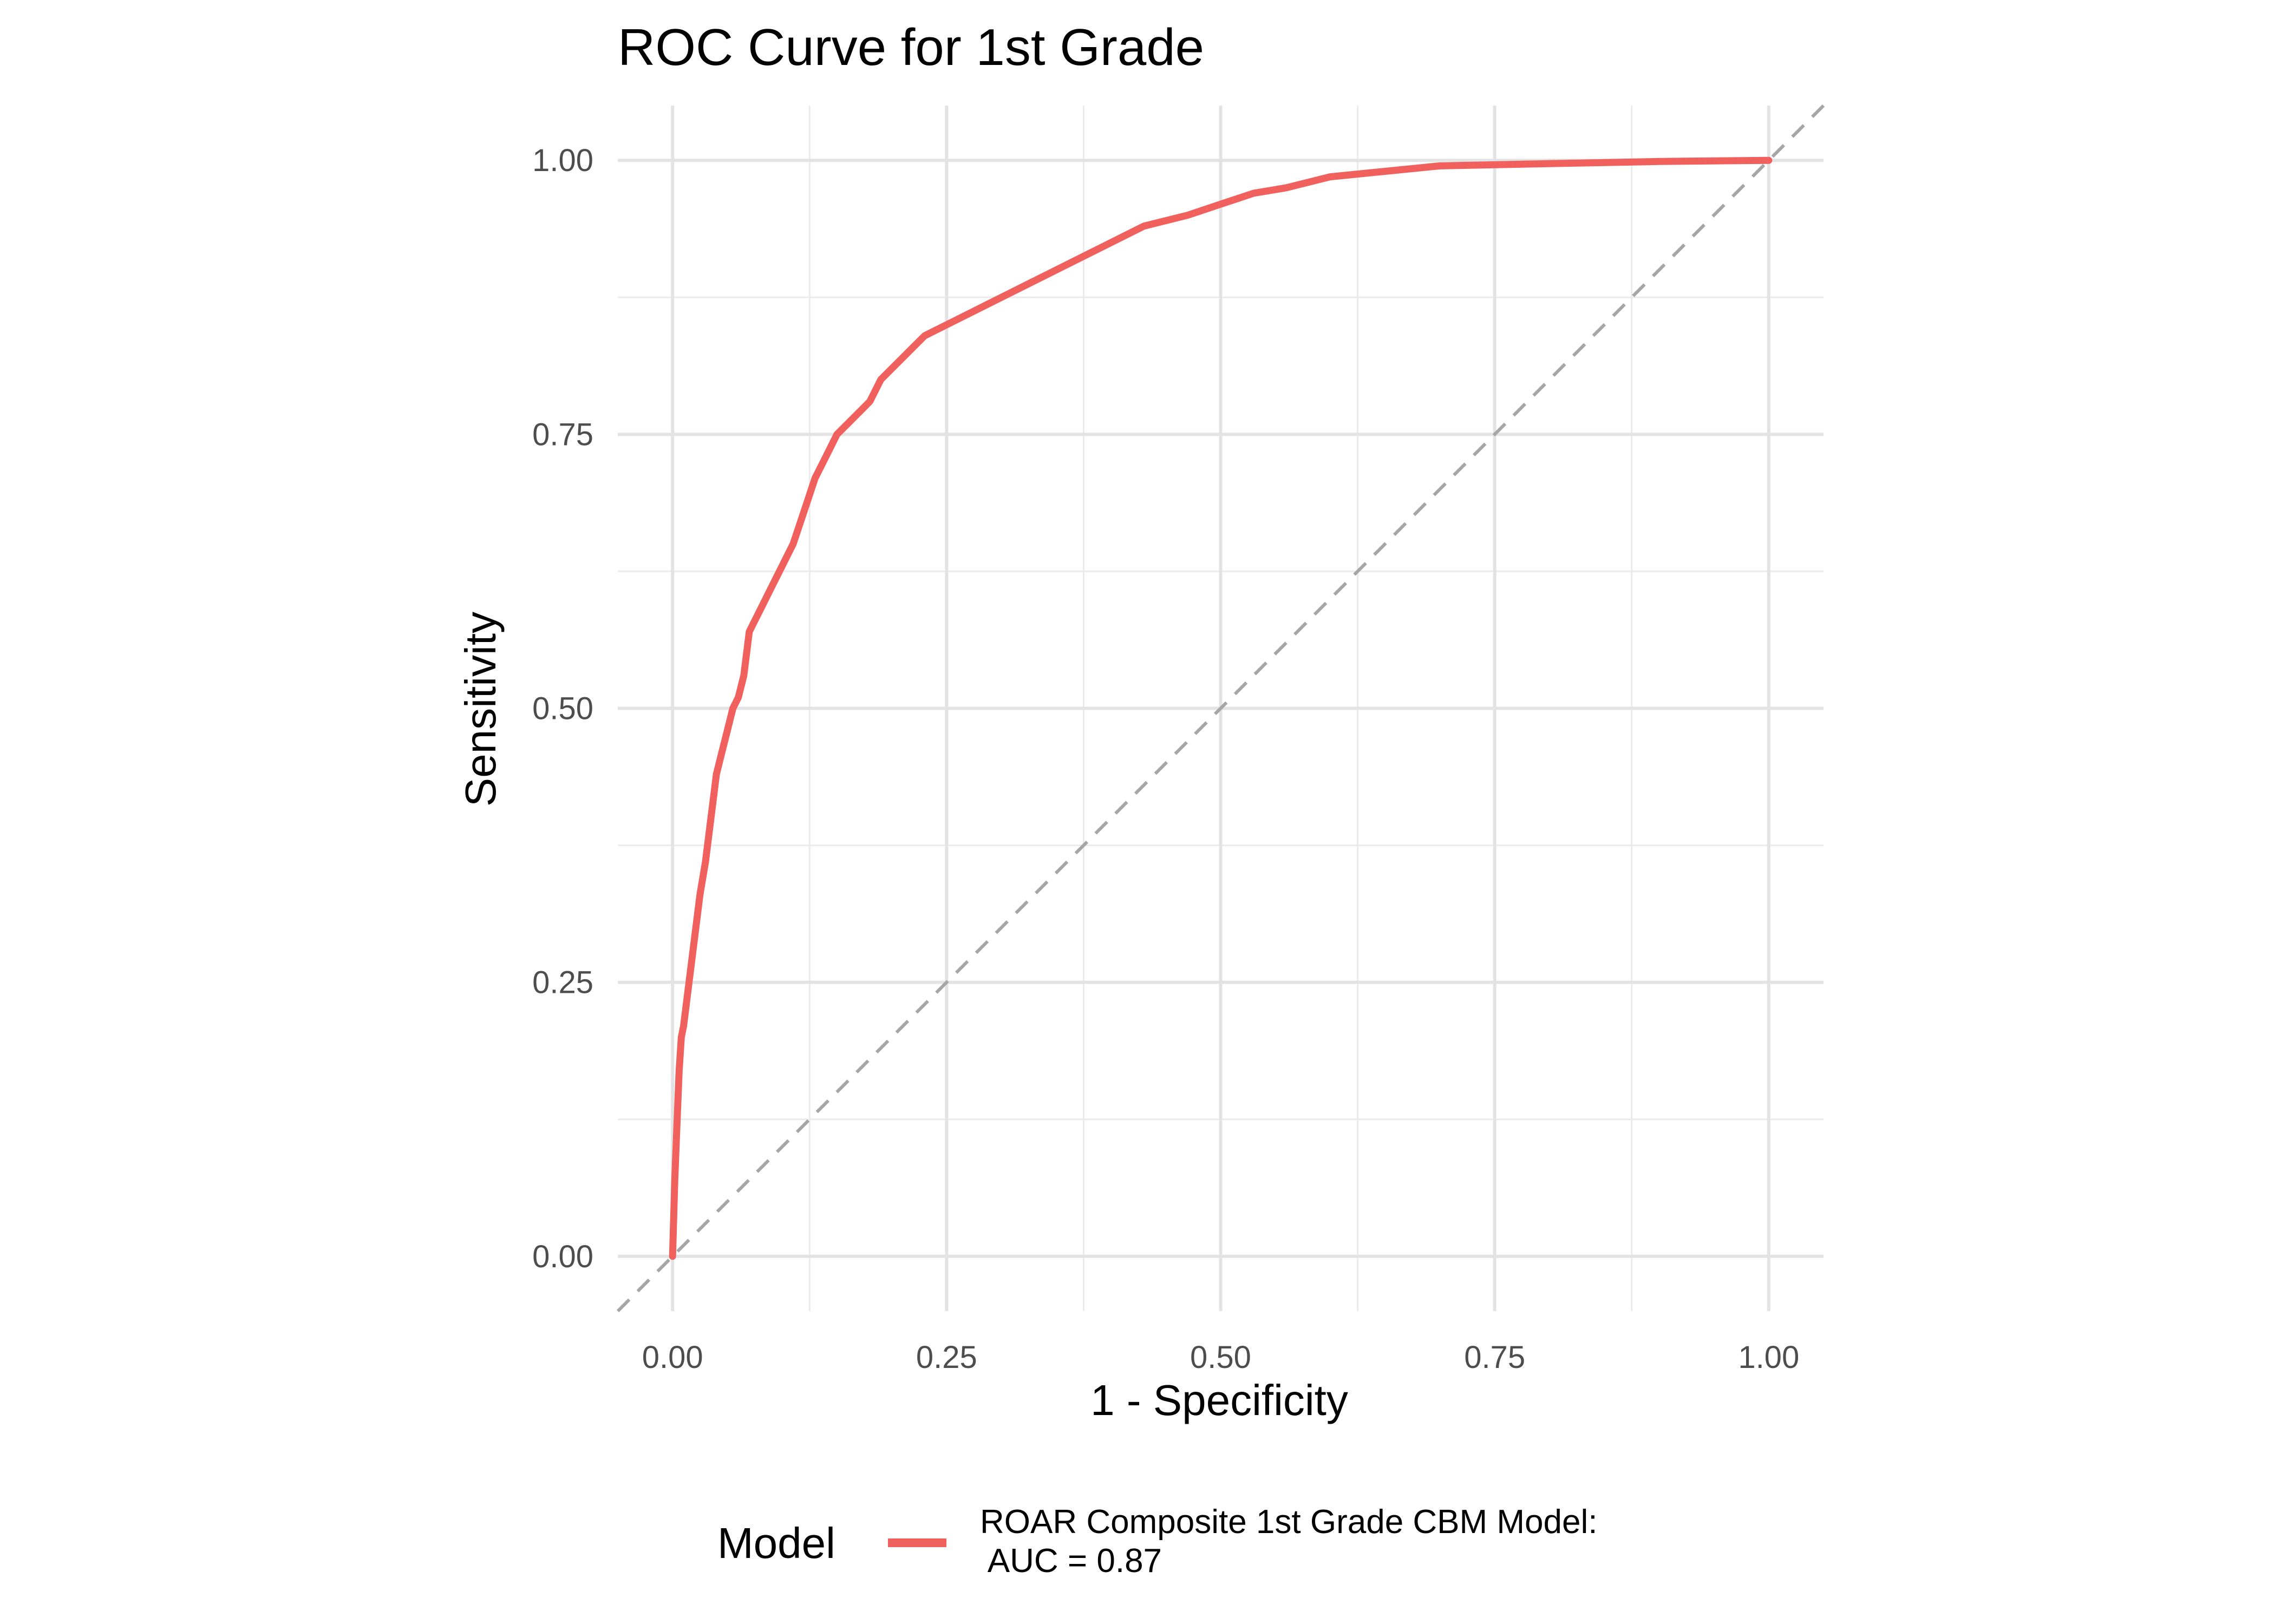  Describe the element at coordinates (562, 709) in the screenshot. I see `y-tick-label: 0.50` at that location.